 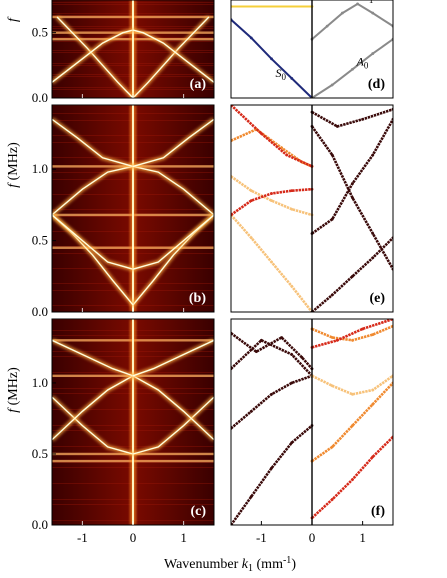 I want to click on panel-label: (b), so click(x=197, y=298).